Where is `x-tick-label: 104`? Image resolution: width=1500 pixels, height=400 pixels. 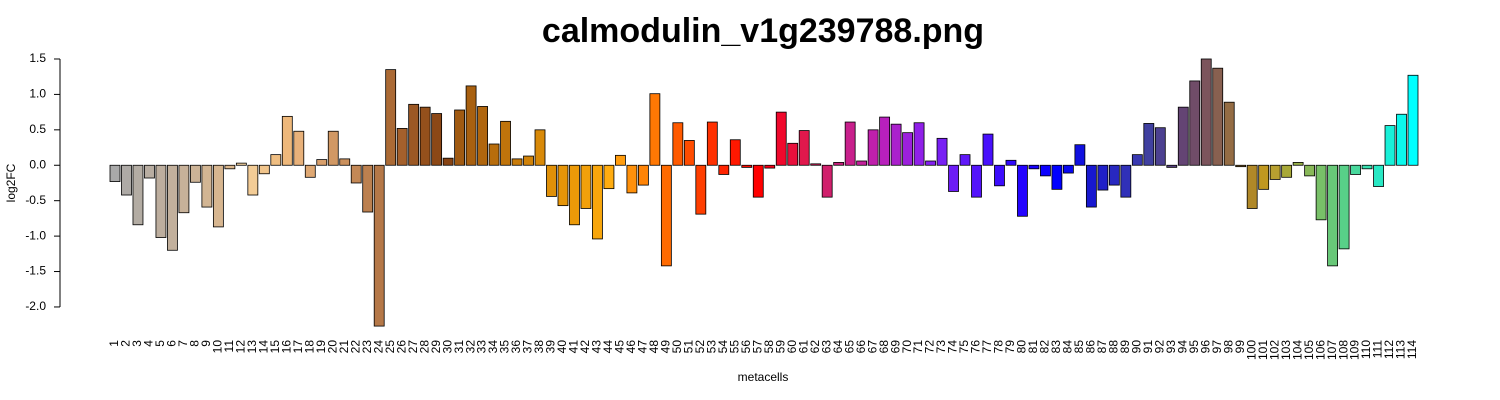 x-tick-label: 104 is located at coordinates (1297, 350).